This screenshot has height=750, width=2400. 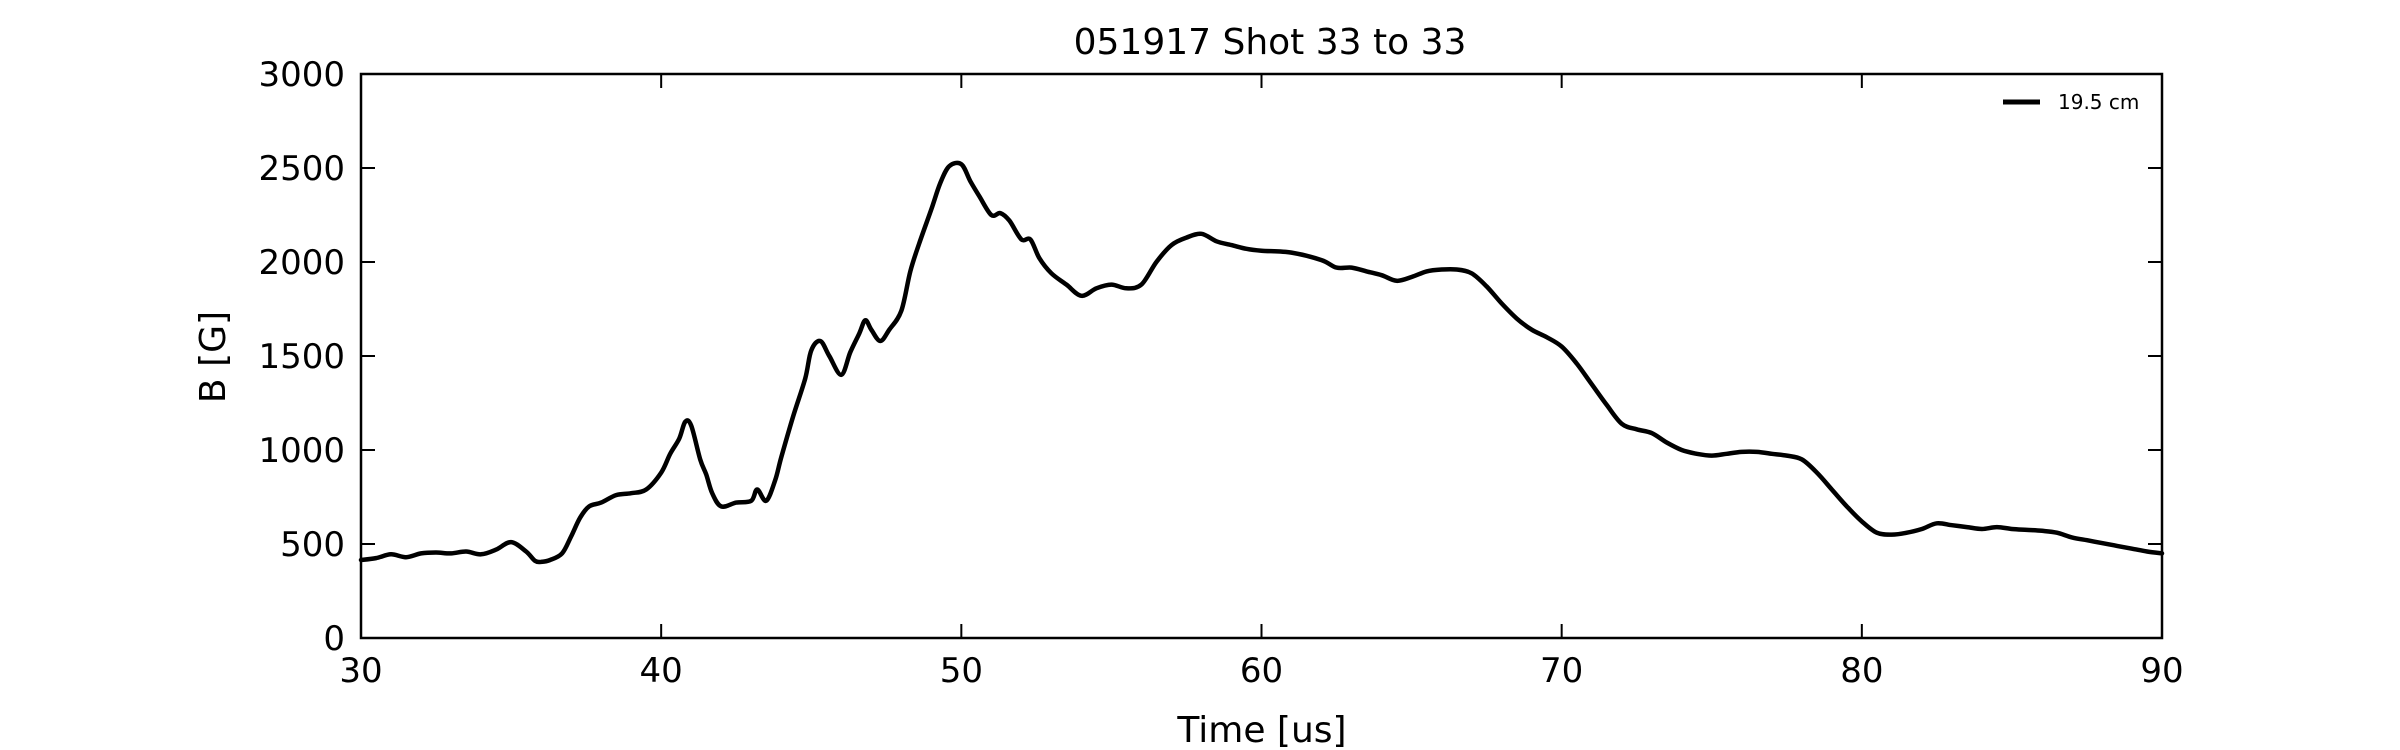 What do you see at coordinates (1261, 730) in the screenshot?
I see `x-axis-label: Time [us]` at bounding box center [1261, 730].